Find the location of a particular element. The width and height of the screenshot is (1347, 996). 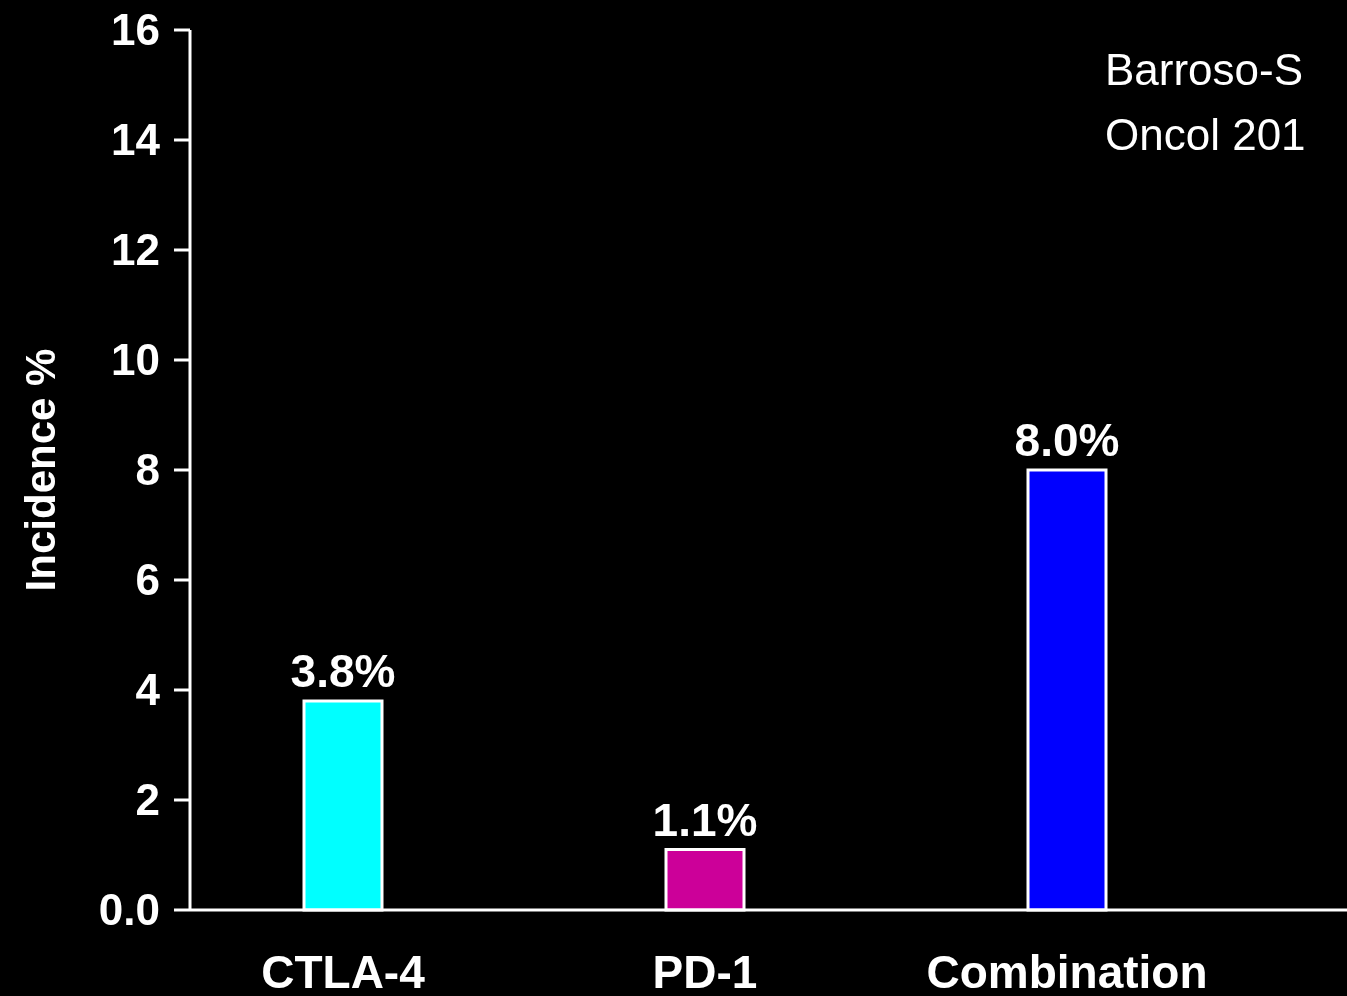

annotation: Oncol 201 is located at coordinates (1205, 134).